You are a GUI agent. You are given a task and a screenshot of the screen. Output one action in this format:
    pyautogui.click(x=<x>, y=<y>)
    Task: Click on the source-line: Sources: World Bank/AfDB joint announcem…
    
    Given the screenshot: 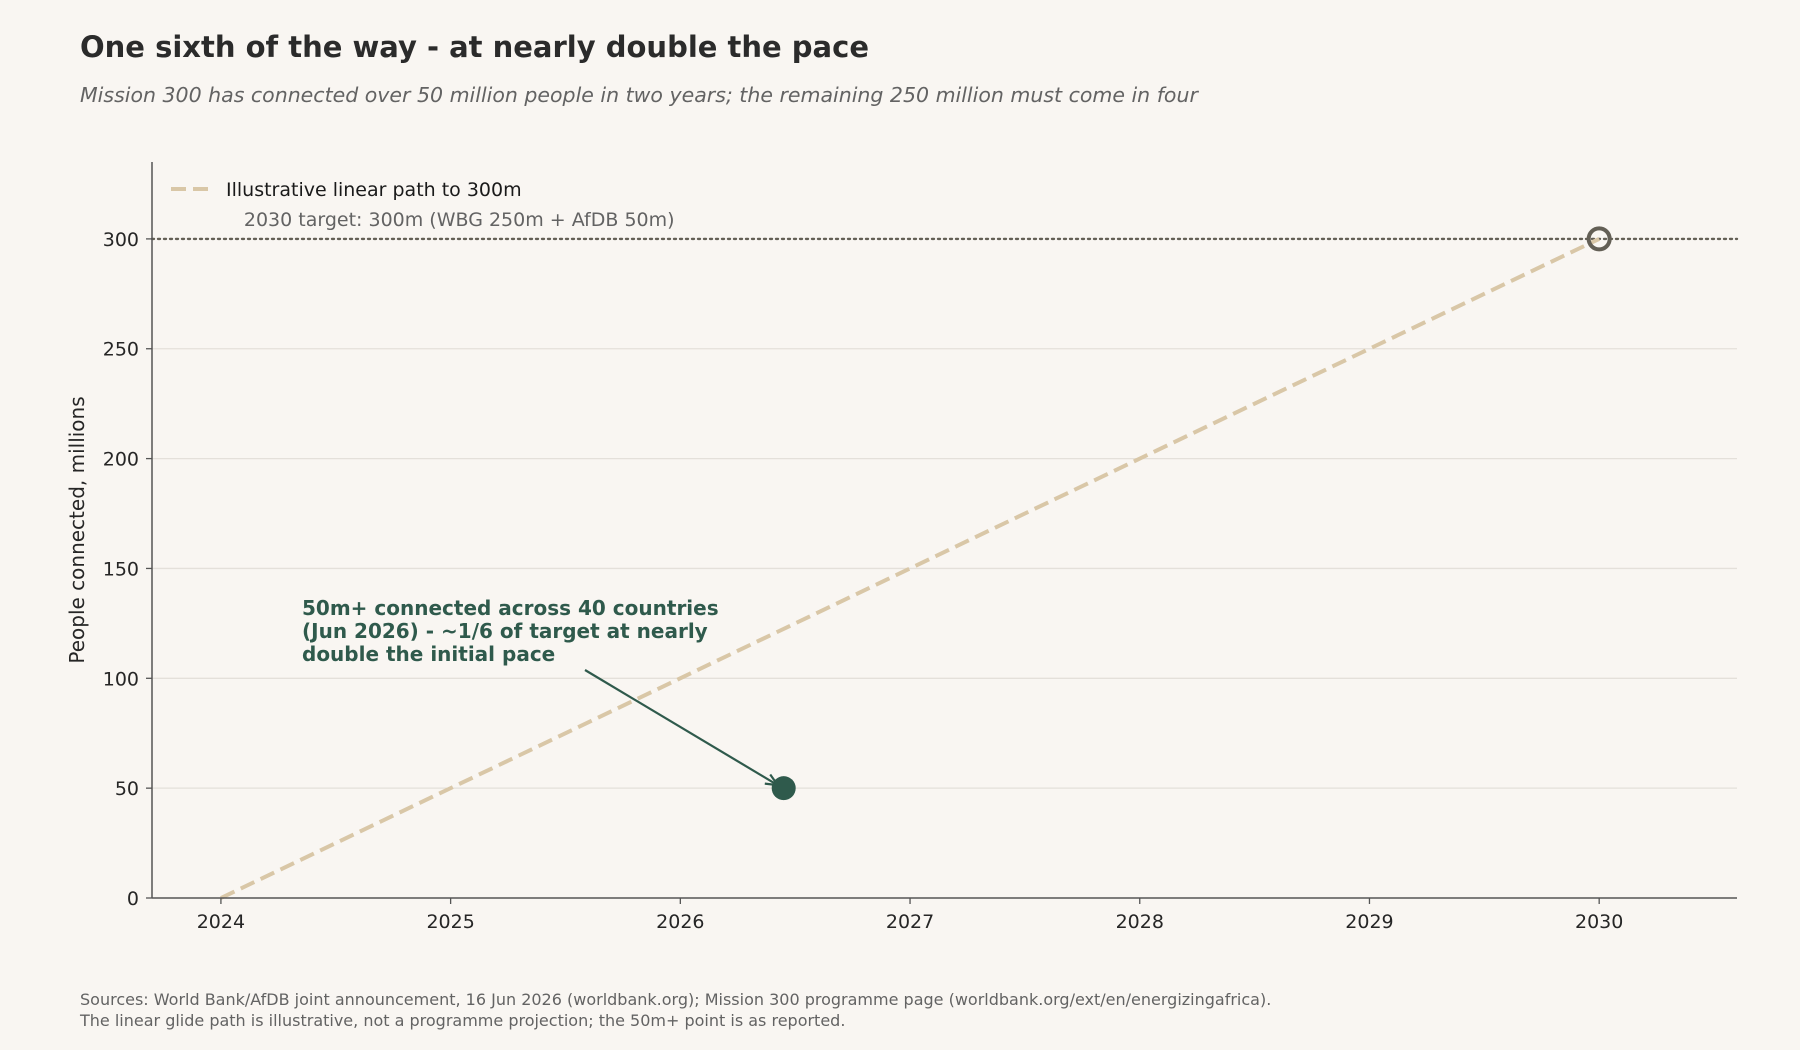 What is the action you would take?
    pyautogui.click(x=676, y=999)
    